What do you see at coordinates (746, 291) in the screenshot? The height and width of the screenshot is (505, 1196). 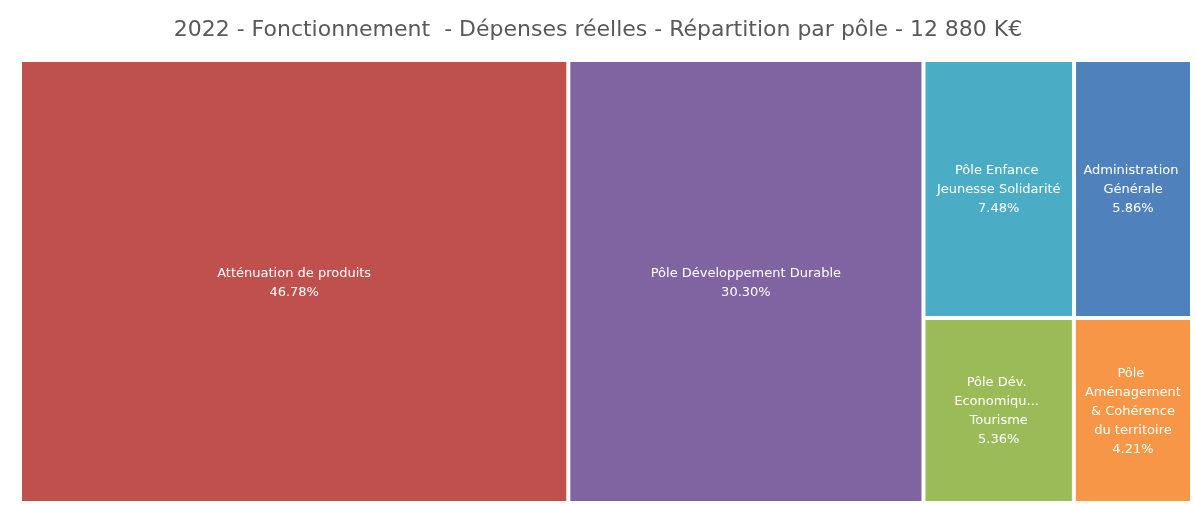 I see `data-label: 30.30%` at bounding box center [746, 291].